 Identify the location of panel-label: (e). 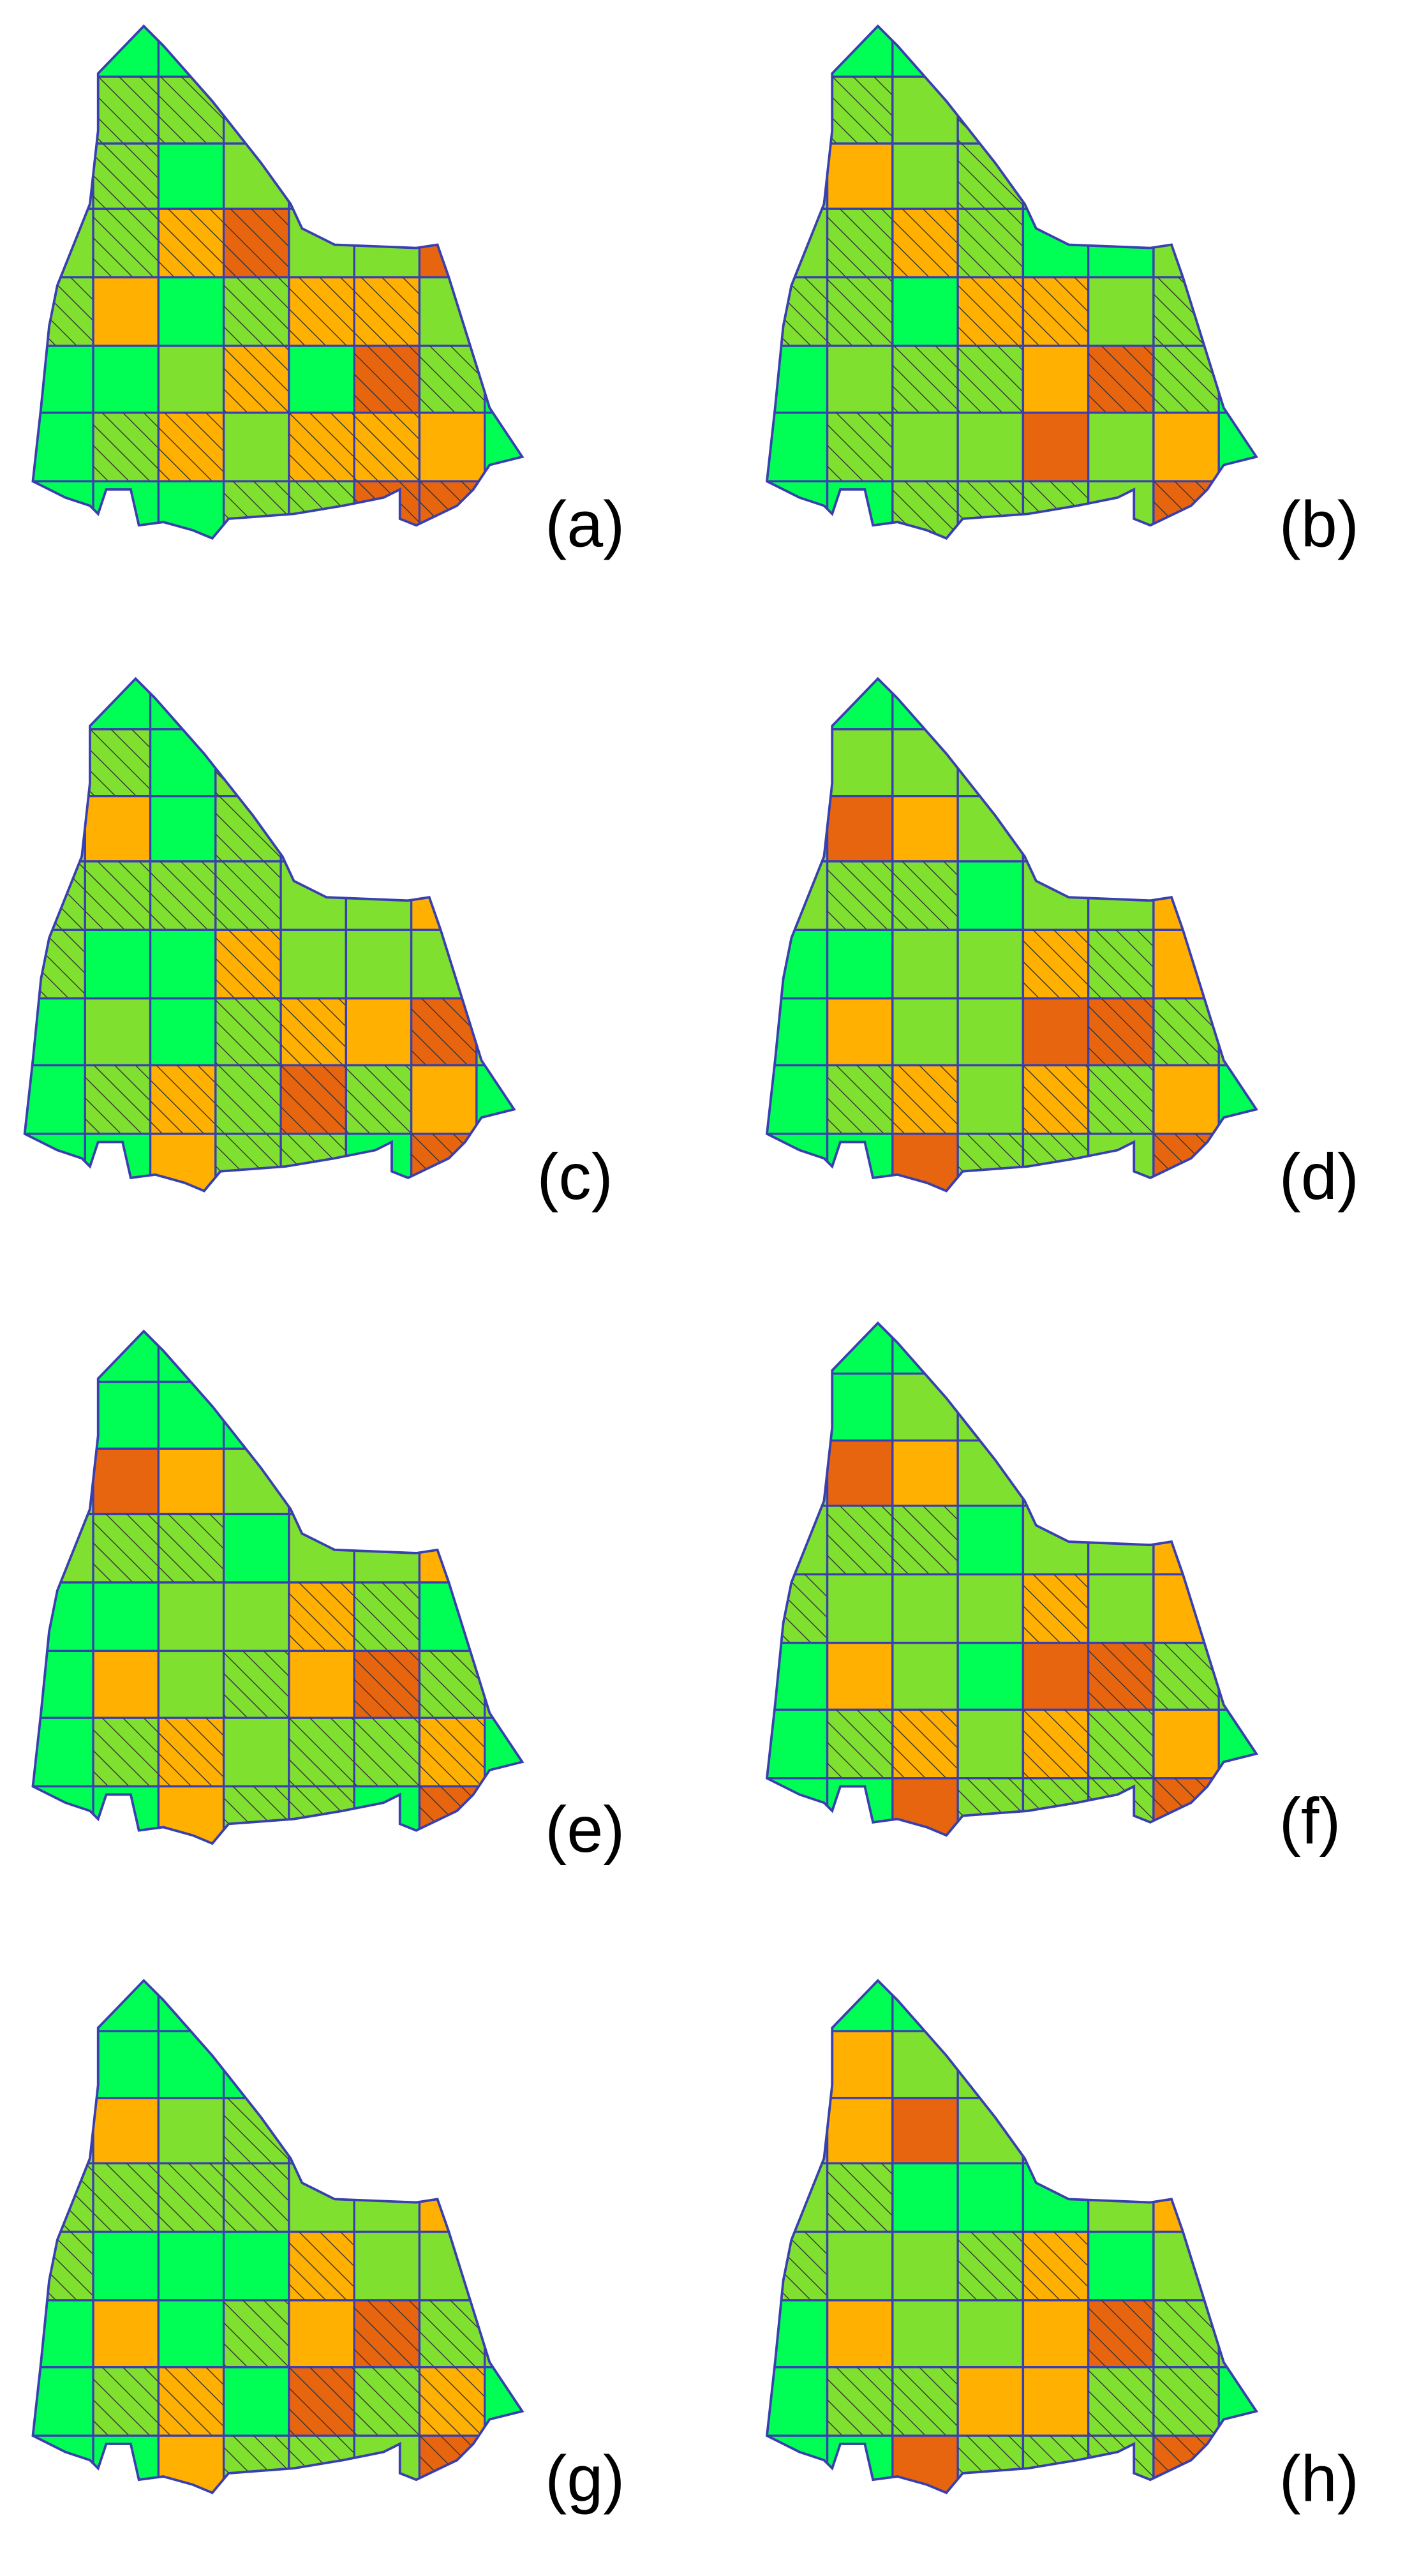
(585, 1829).